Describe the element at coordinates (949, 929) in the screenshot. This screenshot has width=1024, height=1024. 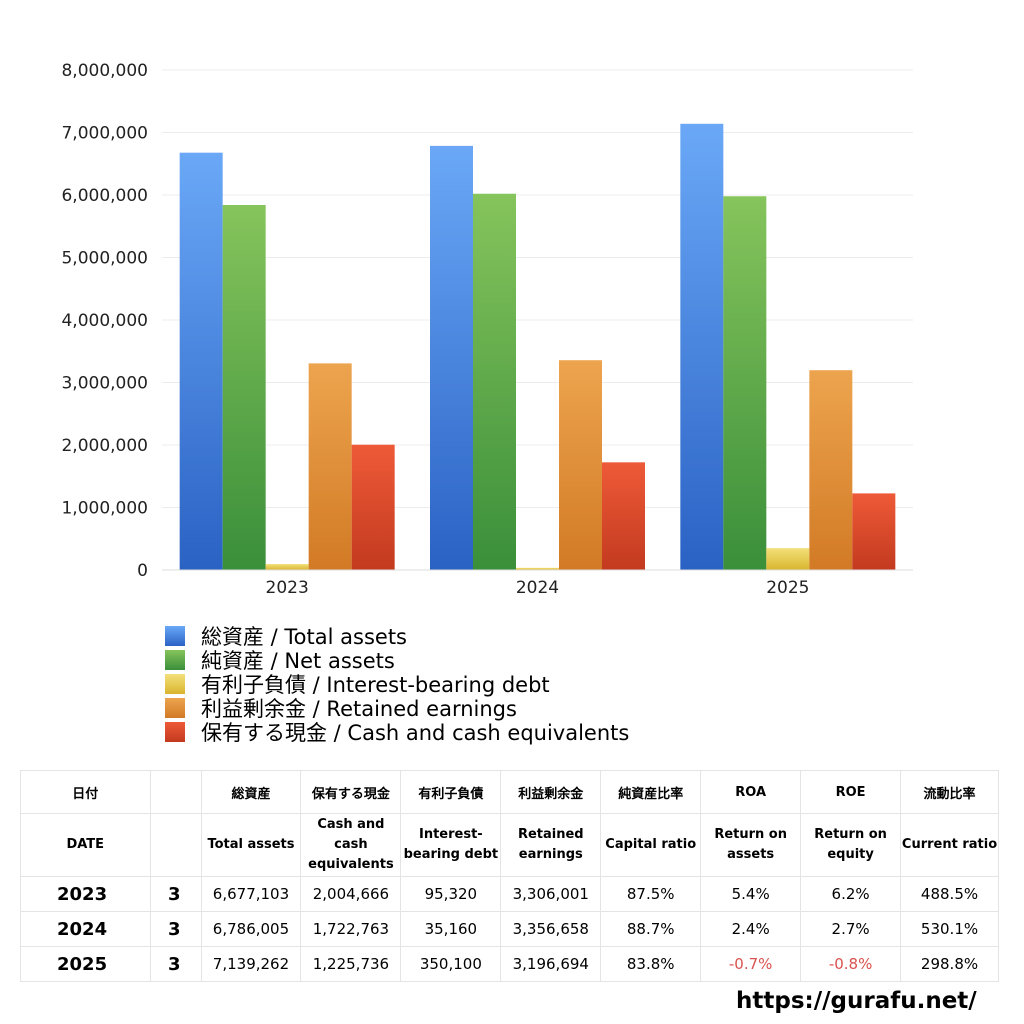
I see `cell-current-ratio: 530.1%` at that location.